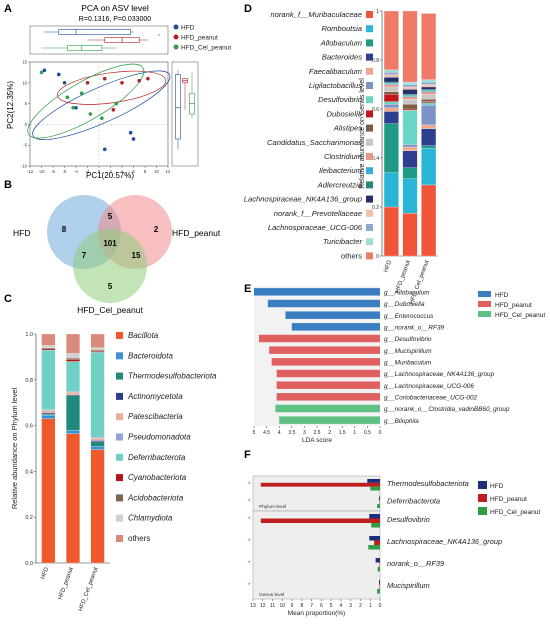  I want to click on mp-bar-thermodesulfobacteriota-hfd, so click(373, 481).